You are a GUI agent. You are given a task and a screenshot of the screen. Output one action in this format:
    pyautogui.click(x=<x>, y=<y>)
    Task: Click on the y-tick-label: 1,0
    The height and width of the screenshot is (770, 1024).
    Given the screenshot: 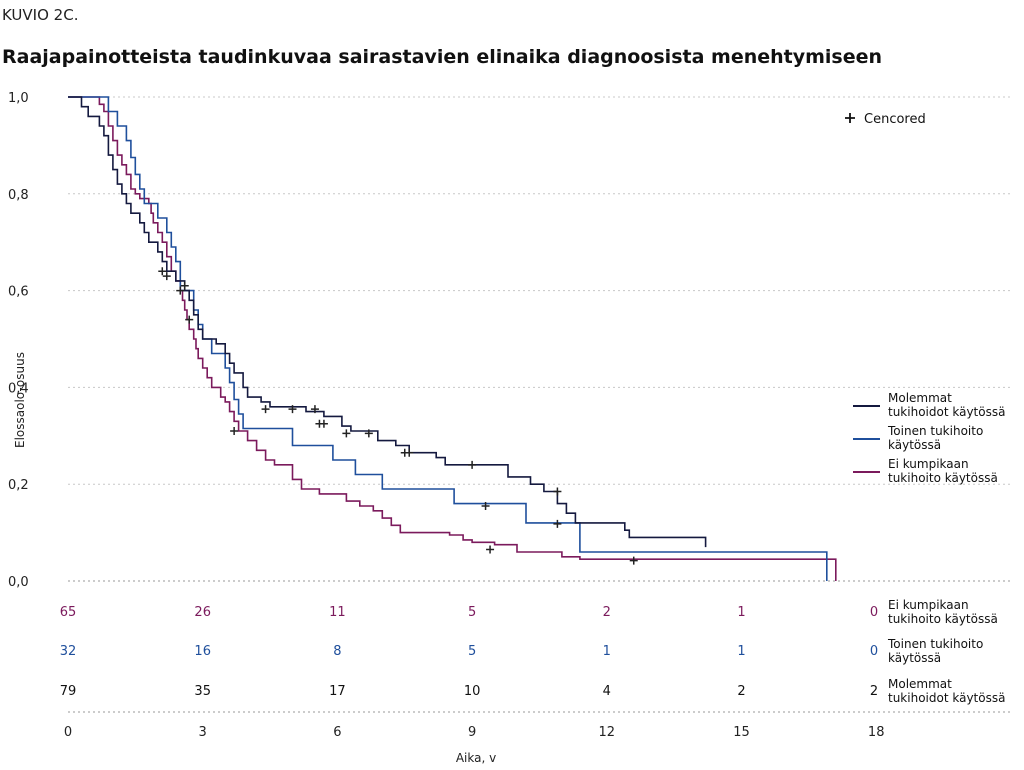 What is the action you would take?
    pyautogui.click(x=18, y=98)
    